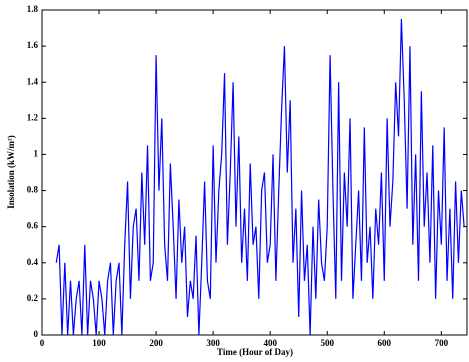 The image size is (469, 362). Describe the element at coordinates (270, 343) in the screenshot. I see `x-tick-label: 400` at that location.